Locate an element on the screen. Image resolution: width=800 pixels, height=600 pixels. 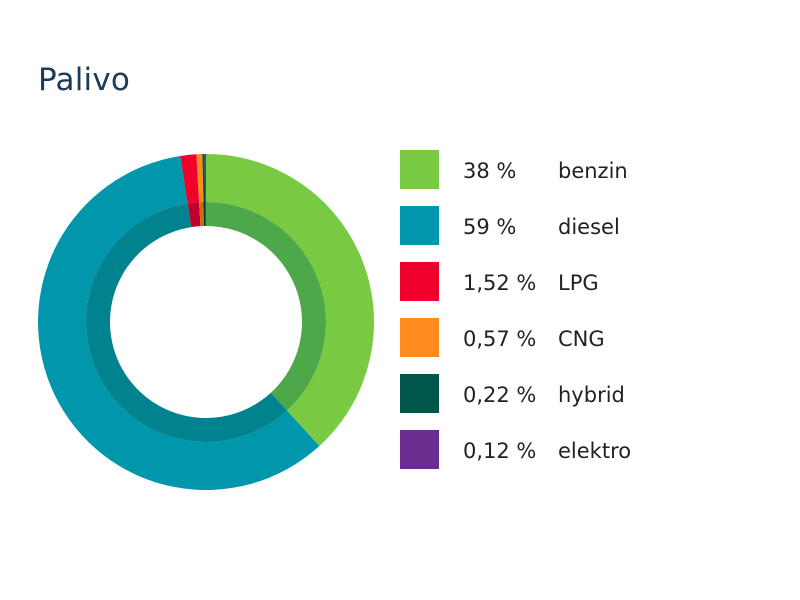
legend-item-cng: 0,57 % CNG is located at coordinates (530, 346).